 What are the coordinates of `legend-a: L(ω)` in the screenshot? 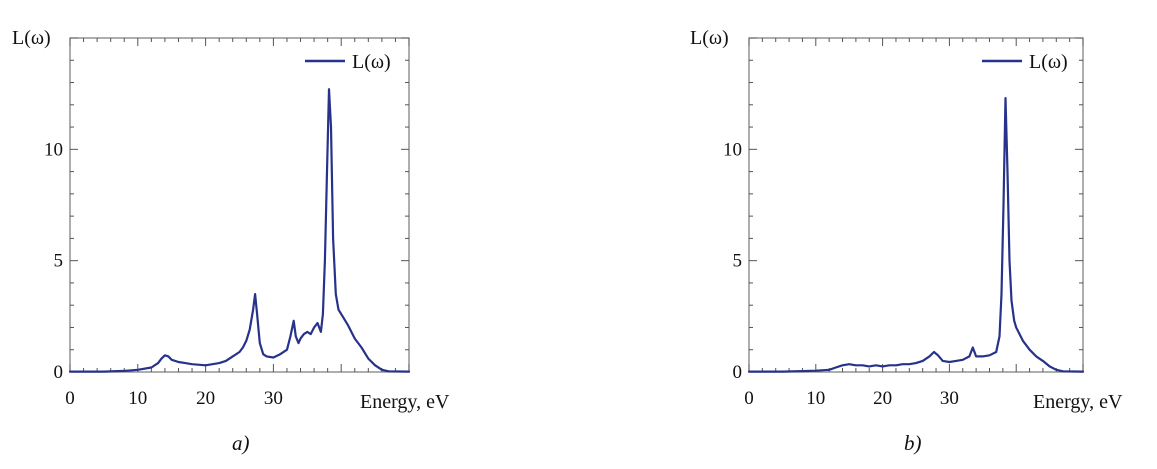 It's located at (348, 62).